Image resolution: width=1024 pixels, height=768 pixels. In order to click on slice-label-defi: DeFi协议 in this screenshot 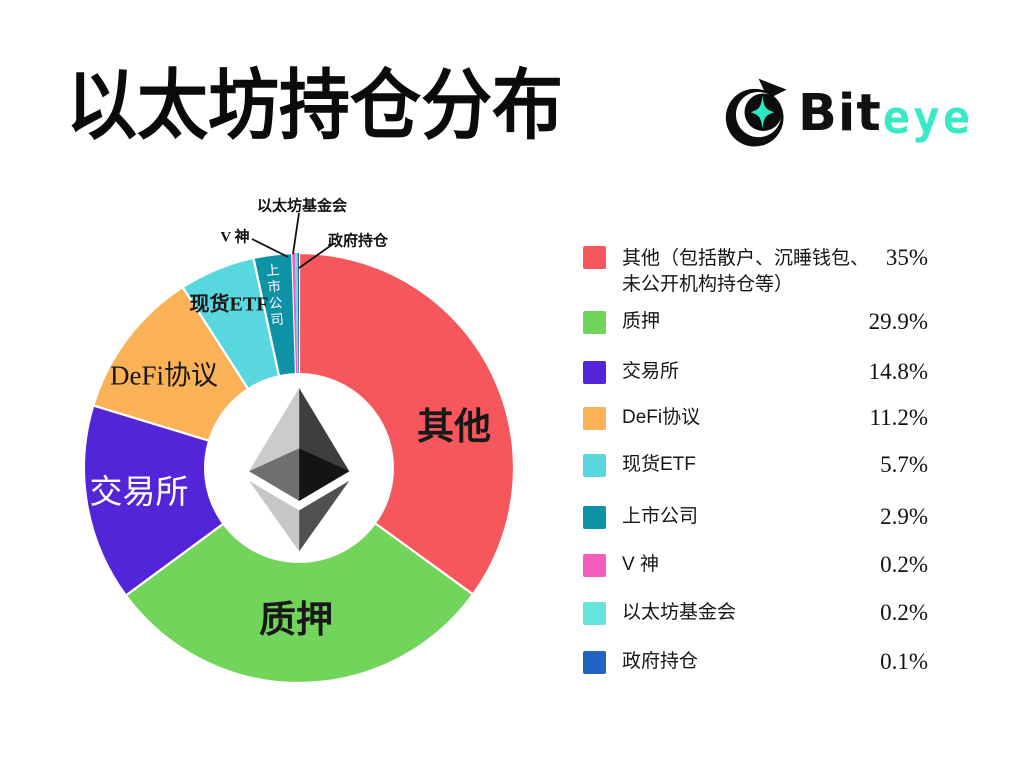, I will do `click(164, 375)`.